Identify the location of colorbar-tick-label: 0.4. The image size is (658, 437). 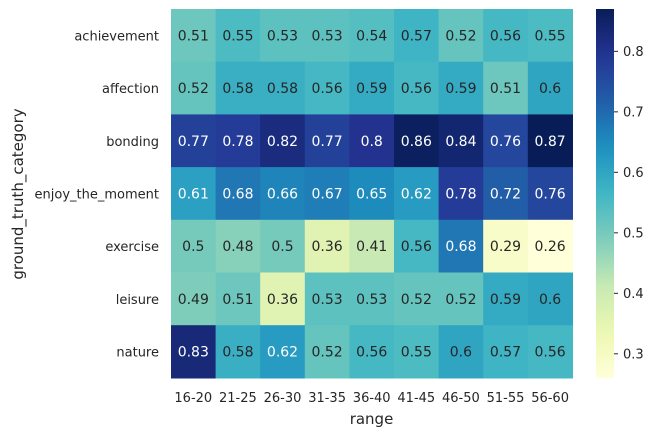
(633, 294).